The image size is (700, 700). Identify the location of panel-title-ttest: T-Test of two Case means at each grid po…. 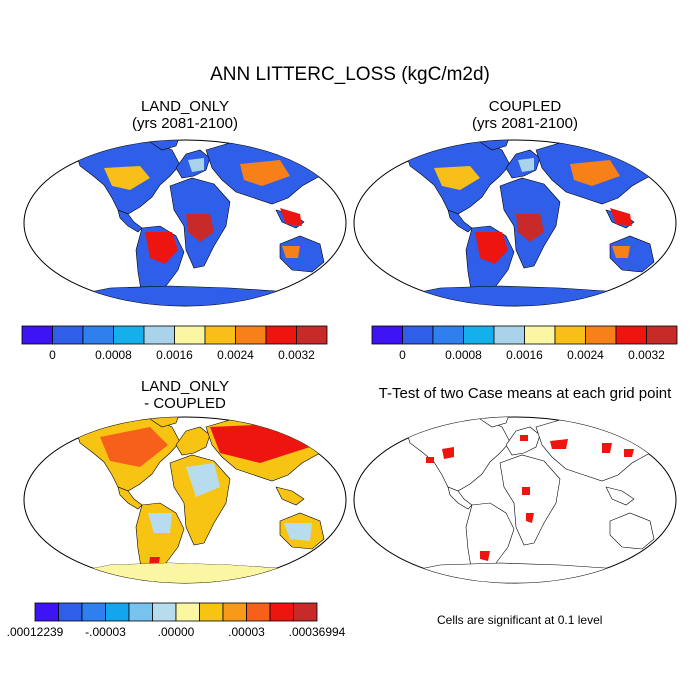
(525, 393).